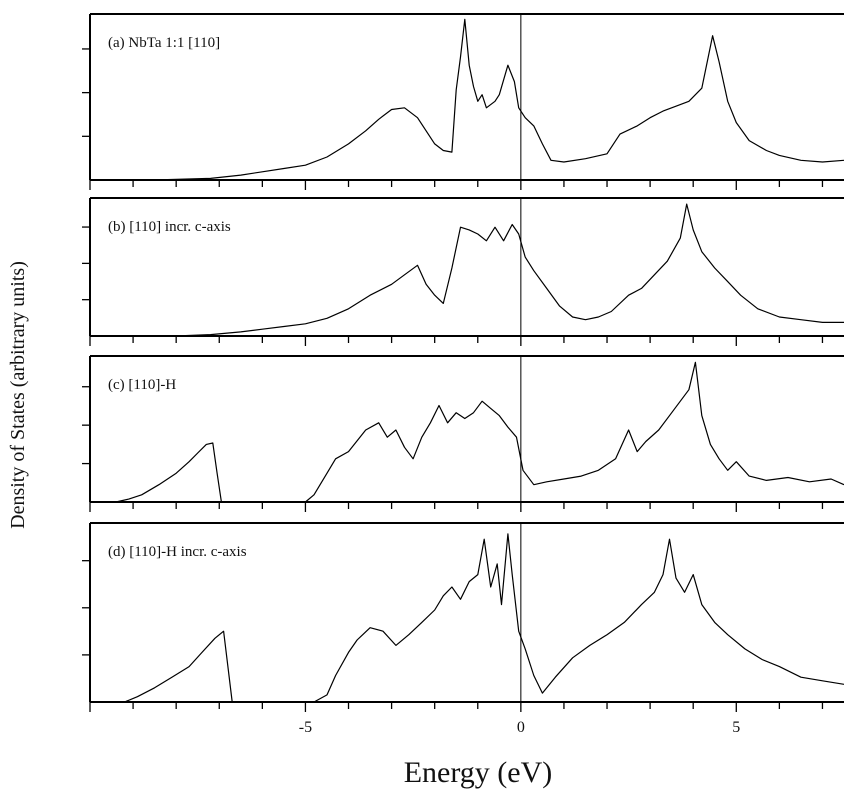  What do you see at coordinates (305, 727) in the screenshot?
I see `x-tick-label: -5` at bounding box center [305, 727].